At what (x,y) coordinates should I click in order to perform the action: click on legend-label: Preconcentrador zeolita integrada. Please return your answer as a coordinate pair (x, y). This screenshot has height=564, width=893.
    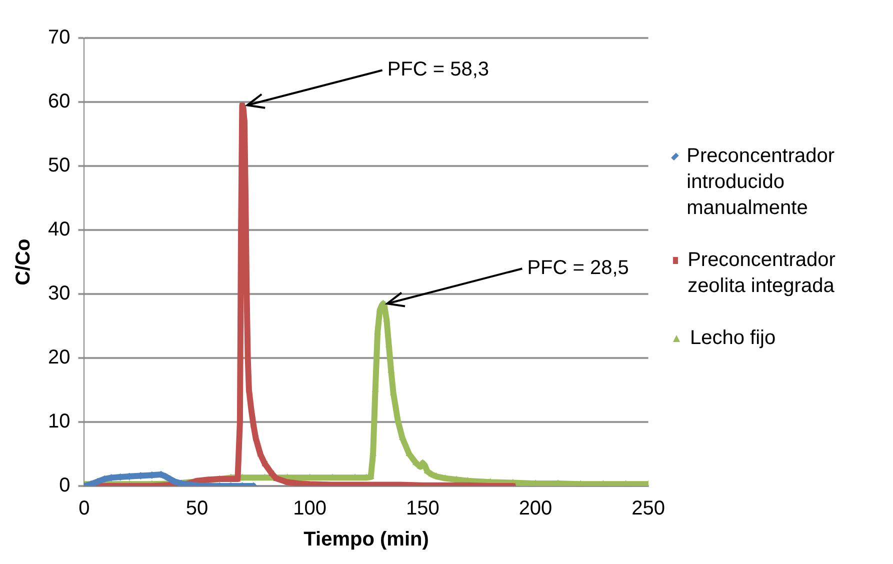
    Looking at the image, I should click on (762, 273).